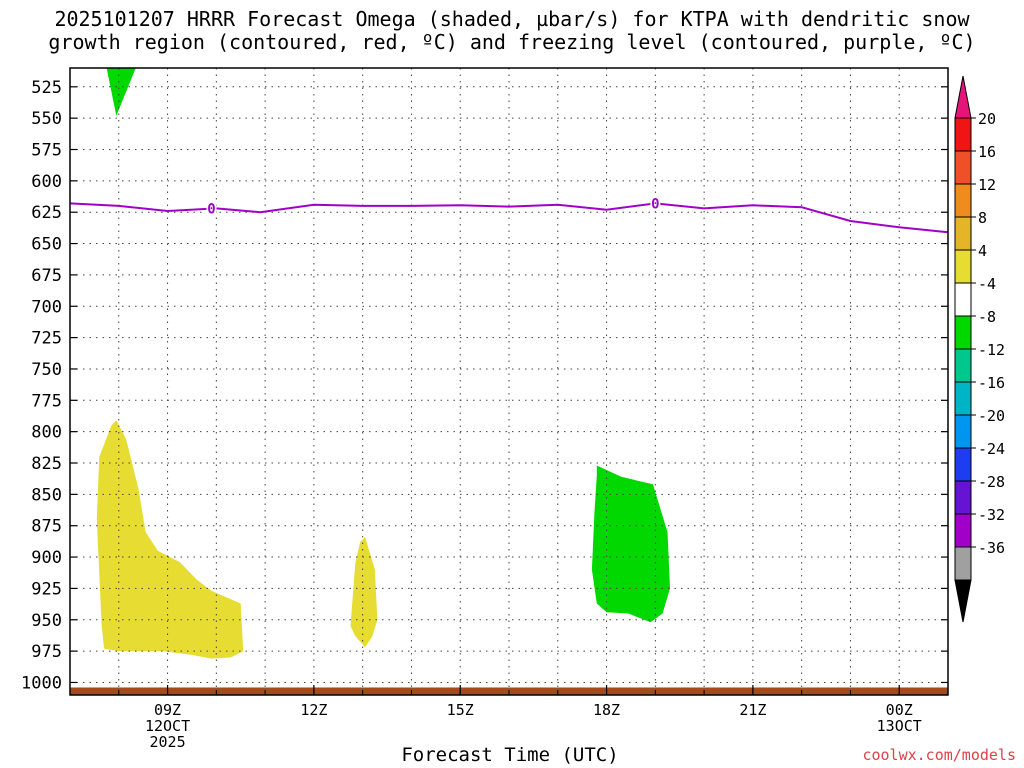  What do you see at coordinates (460, 710) in the screenshot?
I see `x-tick-label-15-1: 15Z` at bounding box center [460, 710].